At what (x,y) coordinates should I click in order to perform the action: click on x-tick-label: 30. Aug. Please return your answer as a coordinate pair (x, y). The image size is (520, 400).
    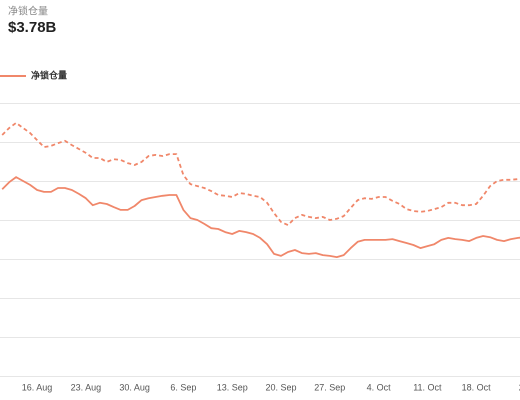
    Looking at the image, I should click on (134, 387).